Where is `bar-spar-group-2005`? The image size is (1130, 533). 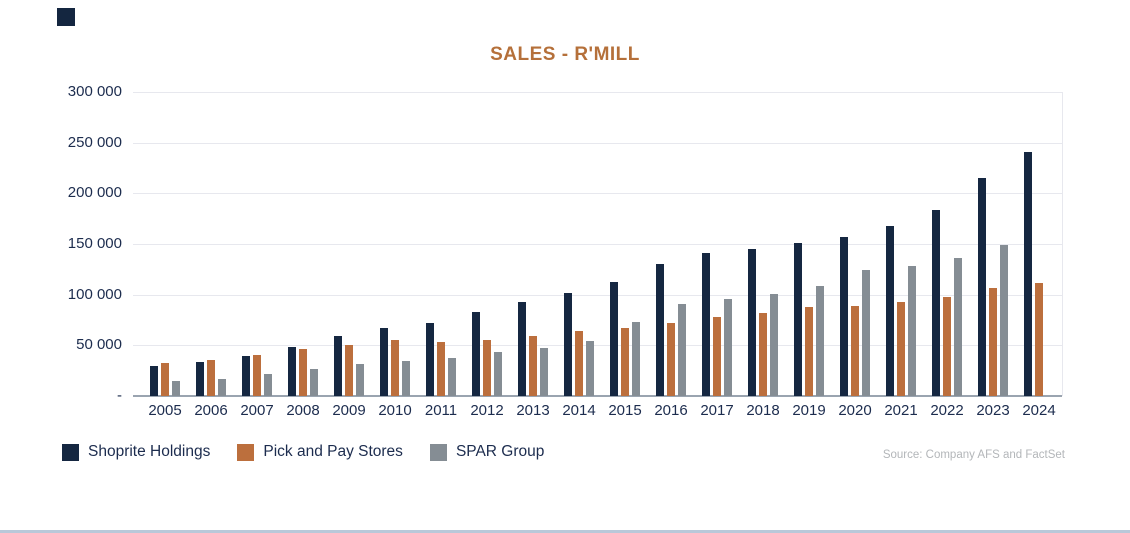
bar-spar-group-2005 is located at coordinates (176, 388).